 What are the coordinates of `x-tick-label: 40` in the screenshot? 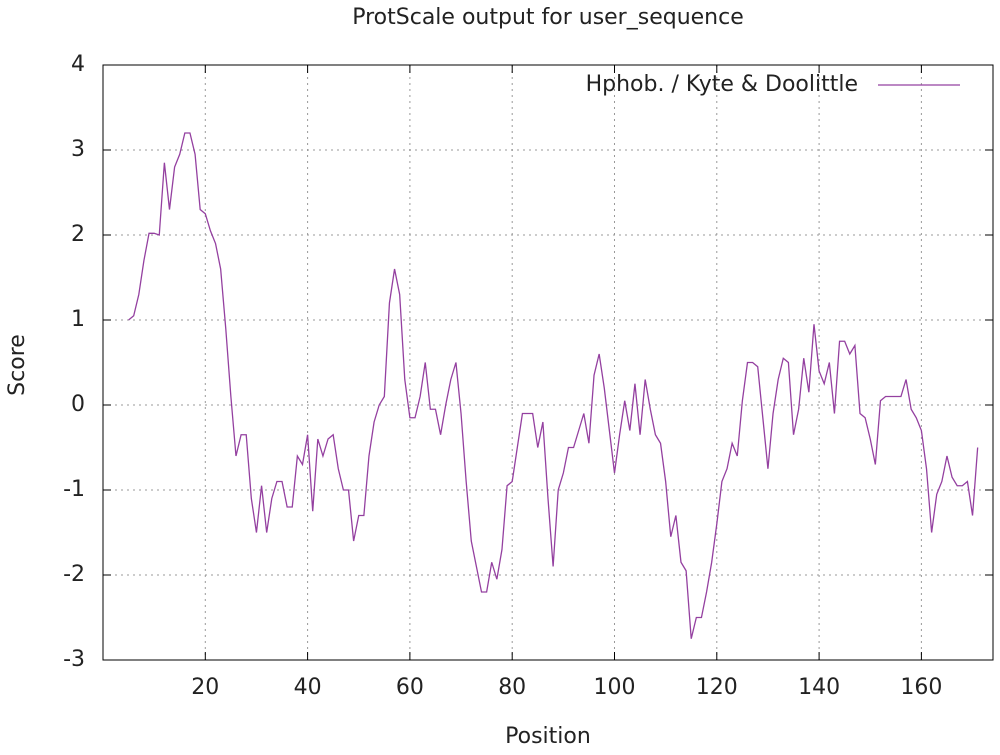 It's located at (308, 687).